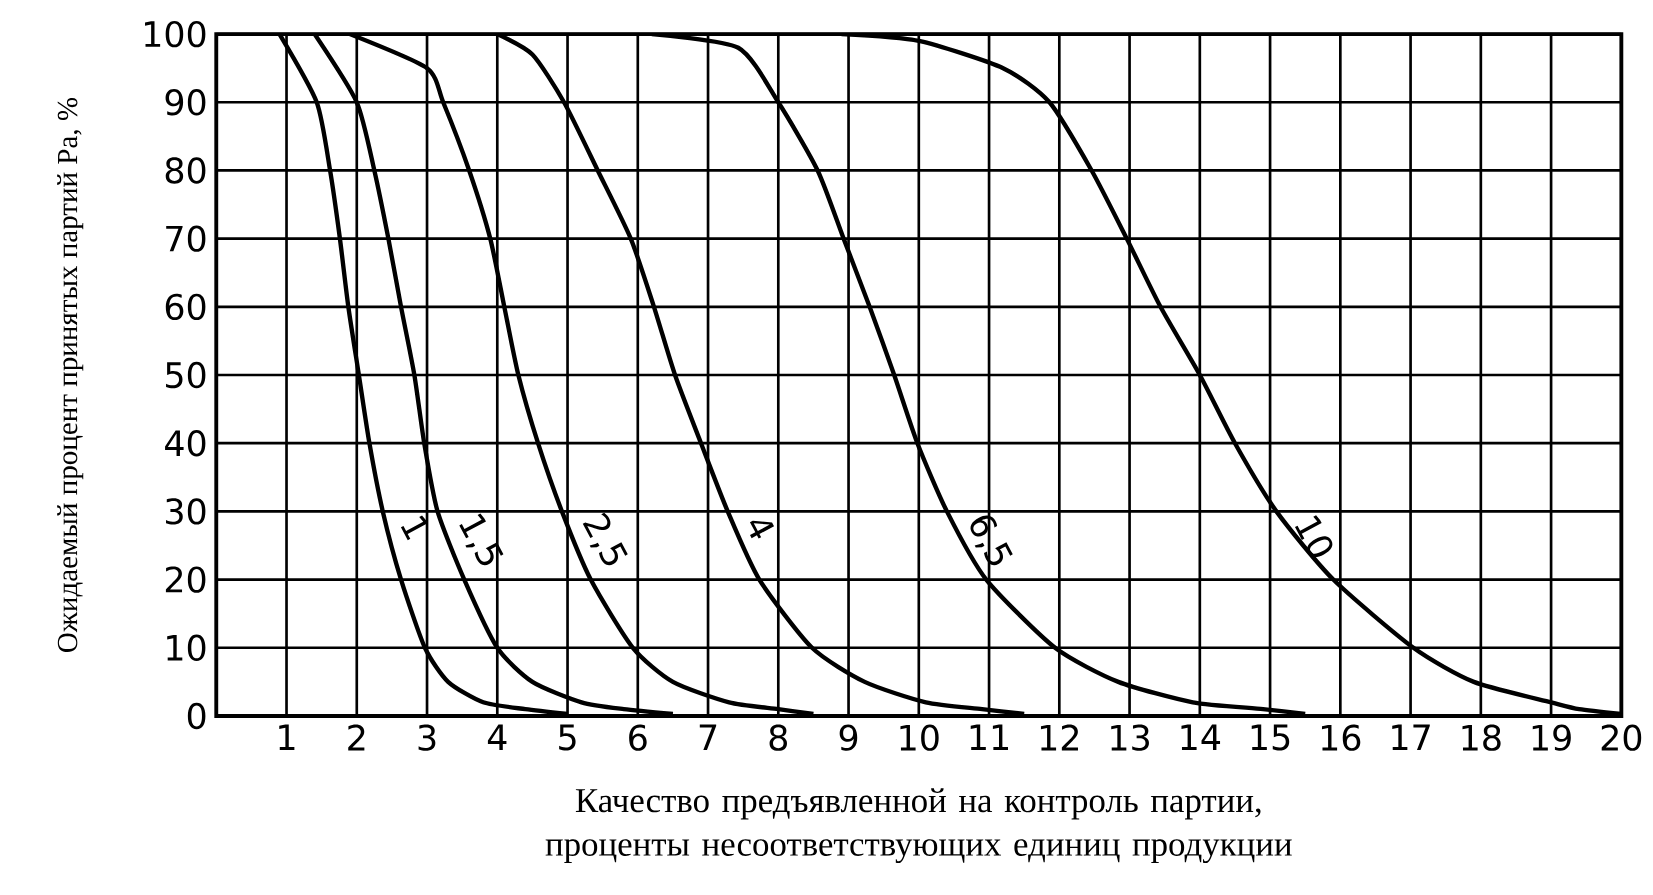 Image resolution: width=1653 pixels, height=895 pixels. I want to click on x-tick-label: 17, so click(1411, 737).